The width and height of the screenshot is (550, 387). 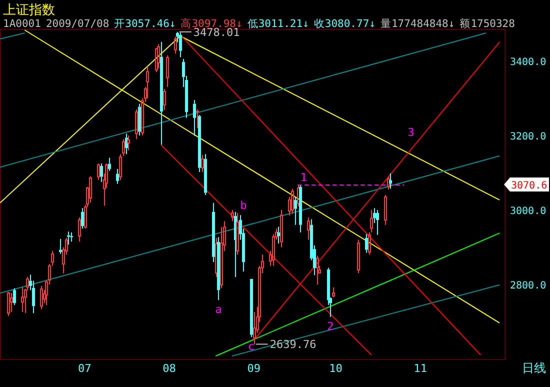 What do you see at coordinates (278, 24) in the screenshot?
I see `annotation: 低3011.21↓` at bounding box center [278, 24].